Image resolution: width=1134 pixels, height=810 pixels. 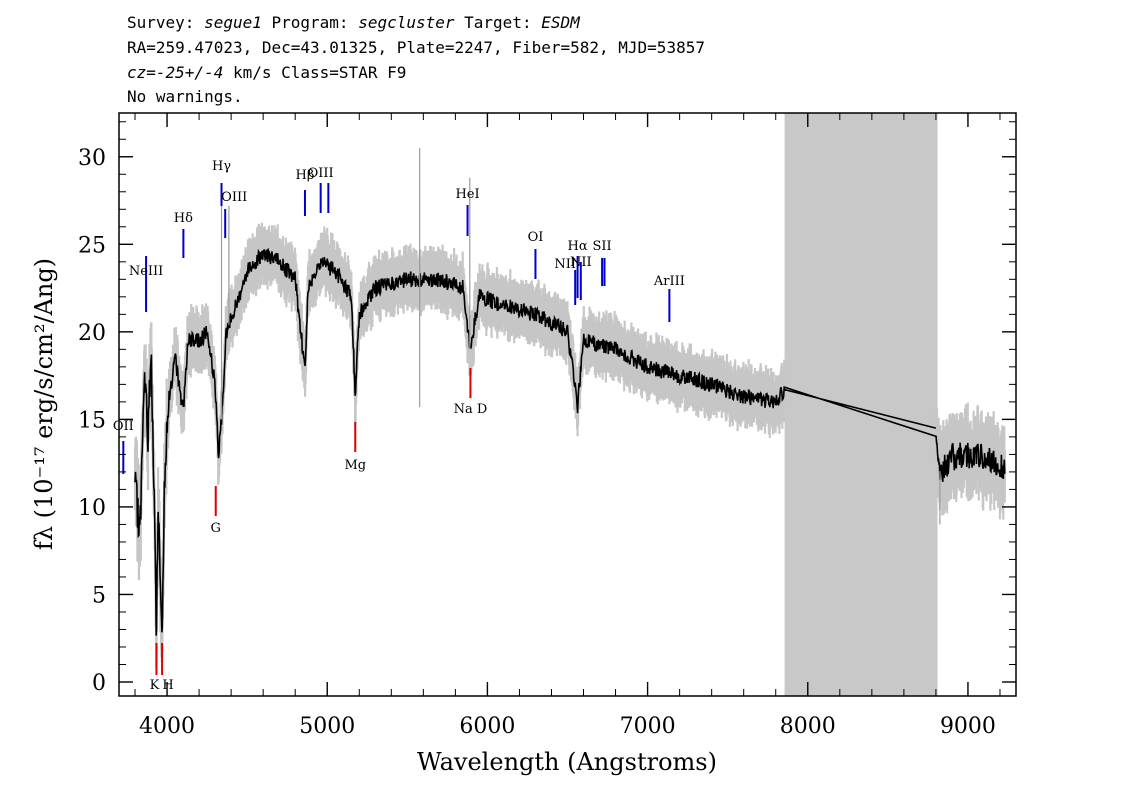 What do you see at coordinates (233, 22) in the screenshot?
I see `header-part: segue1` at bounding box center [233, 22].